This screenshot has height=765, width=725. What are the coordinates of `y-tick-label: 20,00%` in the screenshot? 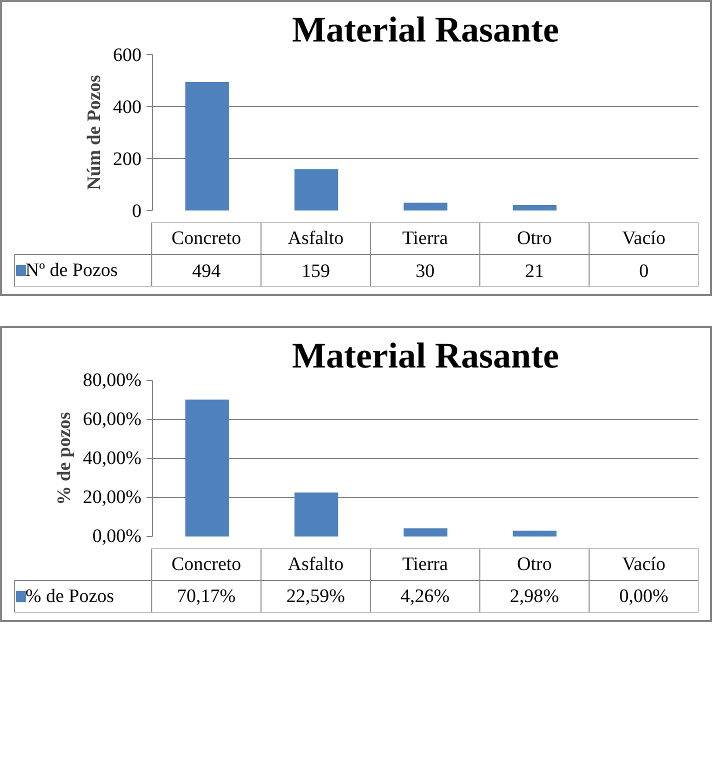 It's located at (112, 497).